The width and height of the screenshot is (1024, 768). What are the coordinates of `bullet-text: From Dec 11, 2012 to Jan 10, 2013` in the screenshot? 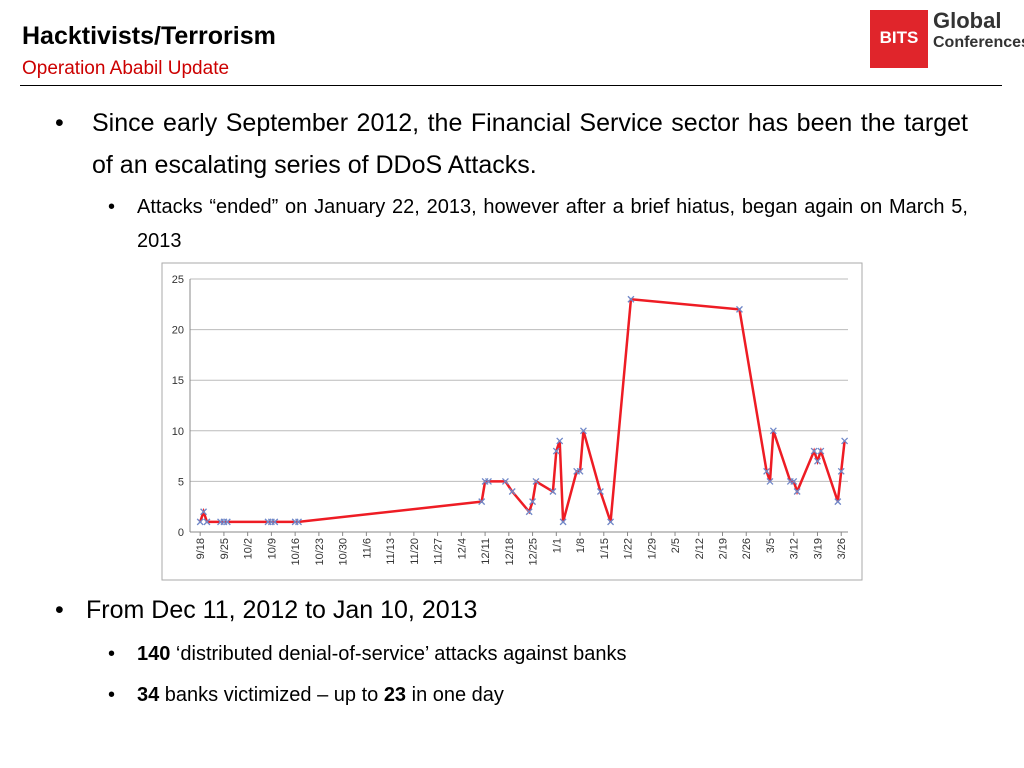 It's located at (282, 610).